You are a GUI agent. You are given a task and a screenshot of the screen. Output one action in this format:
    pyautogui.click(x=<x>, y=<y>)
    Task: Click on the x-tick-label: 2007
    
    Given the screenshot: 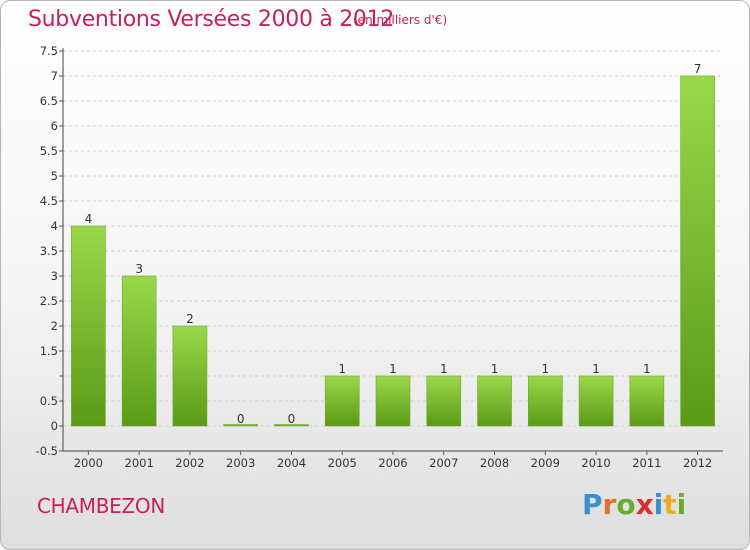 What is the action you would take?
    pyautogui.click(x=443, y=463)
    